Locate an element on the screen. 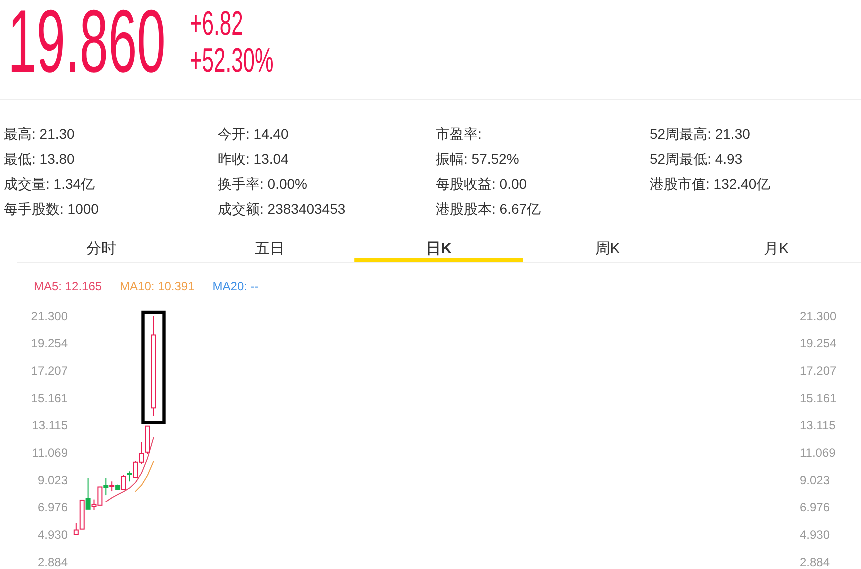  annotation: 振幅: 57.52% is located at coordinates (478, 159).